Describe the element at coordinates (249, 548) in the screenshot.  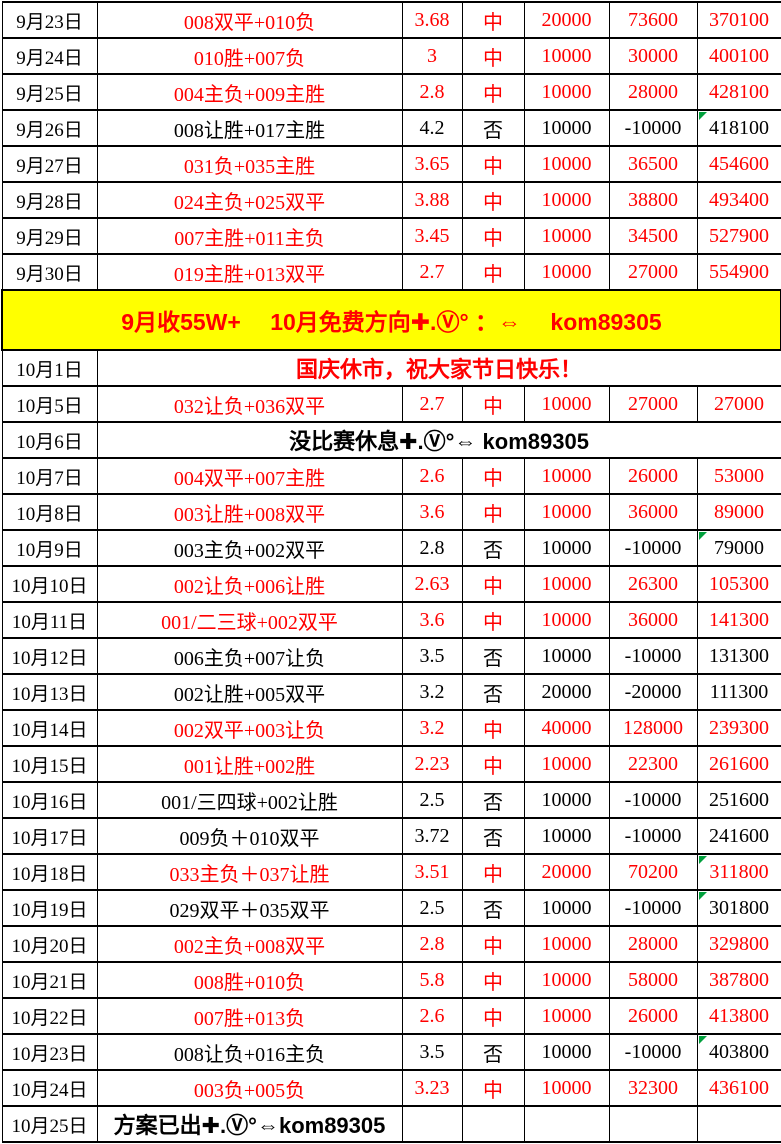
I see `bet-cell: 003主负+002双平` at that location.